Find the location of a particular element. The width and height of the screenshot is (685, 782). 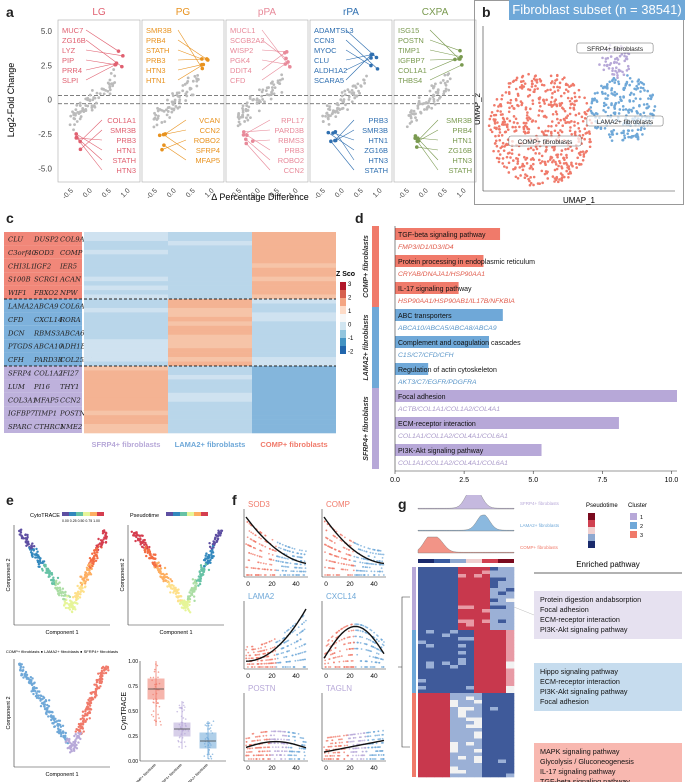

b-label-sfrp4-box is located at coordinates (615, 48).